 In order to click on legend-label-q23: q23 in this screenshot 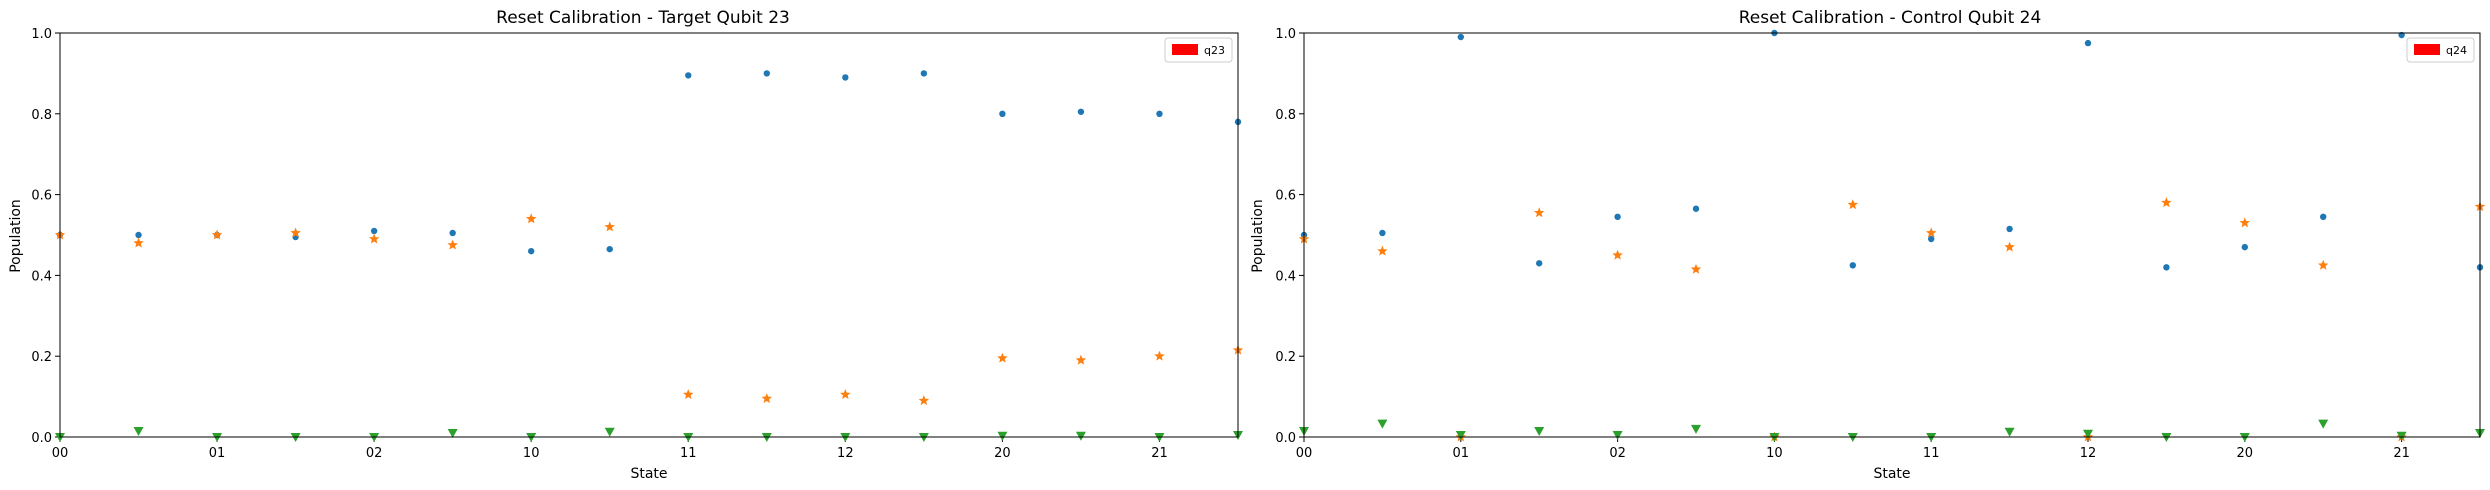, I will do `click(1214, 50)`.